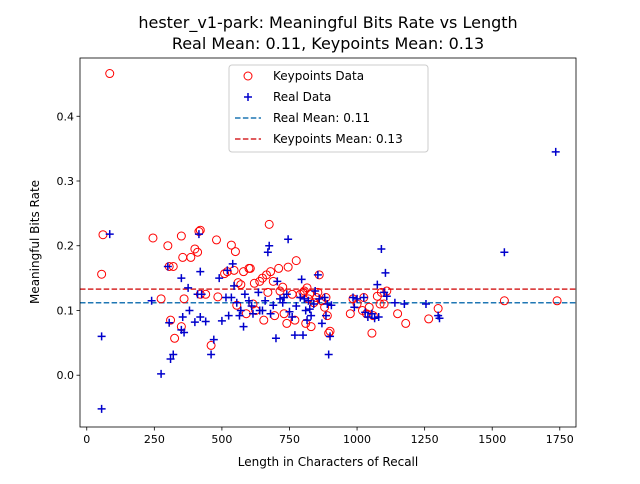 The image size is (640, 484). What do you see at coordinates (248, 97) in the screenshot?
I see `legend-real-marker` at bounding box center [248, 97].